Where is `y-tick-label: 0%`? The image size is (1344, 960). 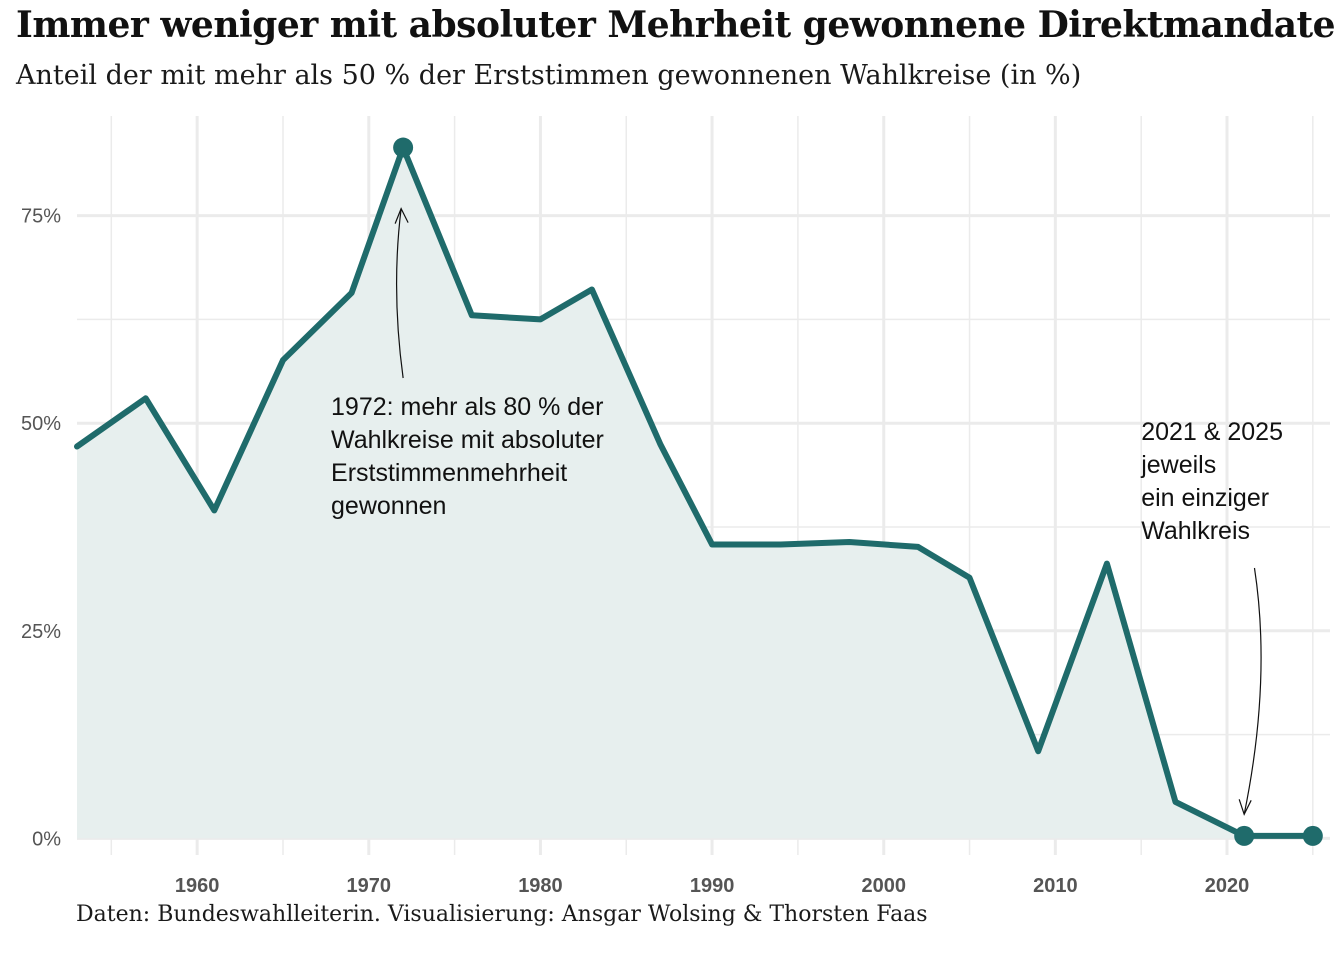
y-tick-label: 0% is located at coordinates (46, 839).